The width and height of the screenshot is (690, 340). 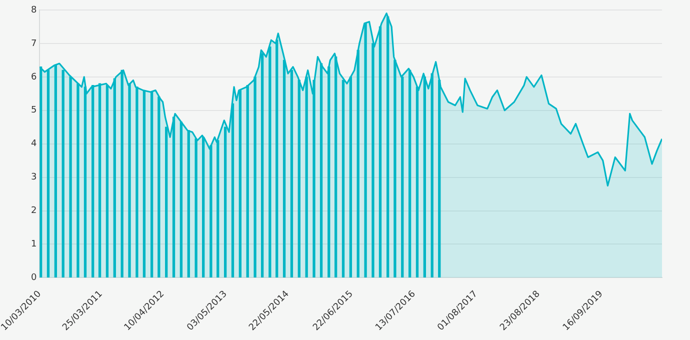 I want to click on y-tick-label: 6, so click(x=33, y=77).